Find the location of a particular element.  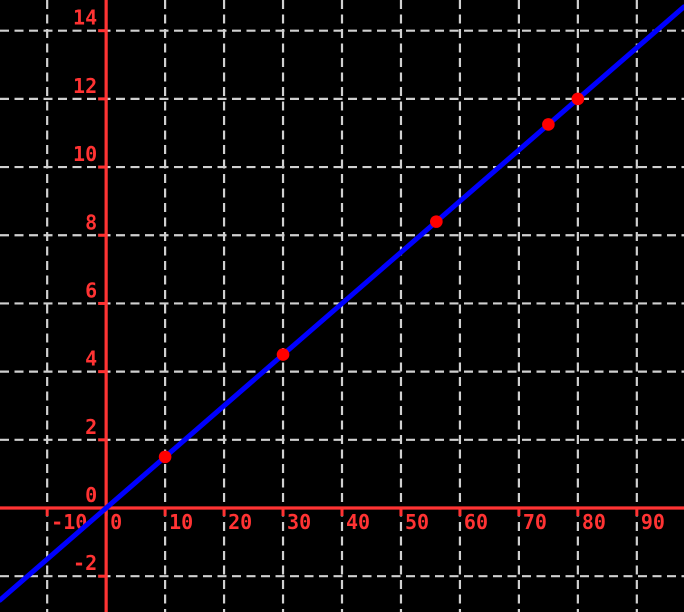

x-tick-label: 50 is located at coordinates (417, 522).